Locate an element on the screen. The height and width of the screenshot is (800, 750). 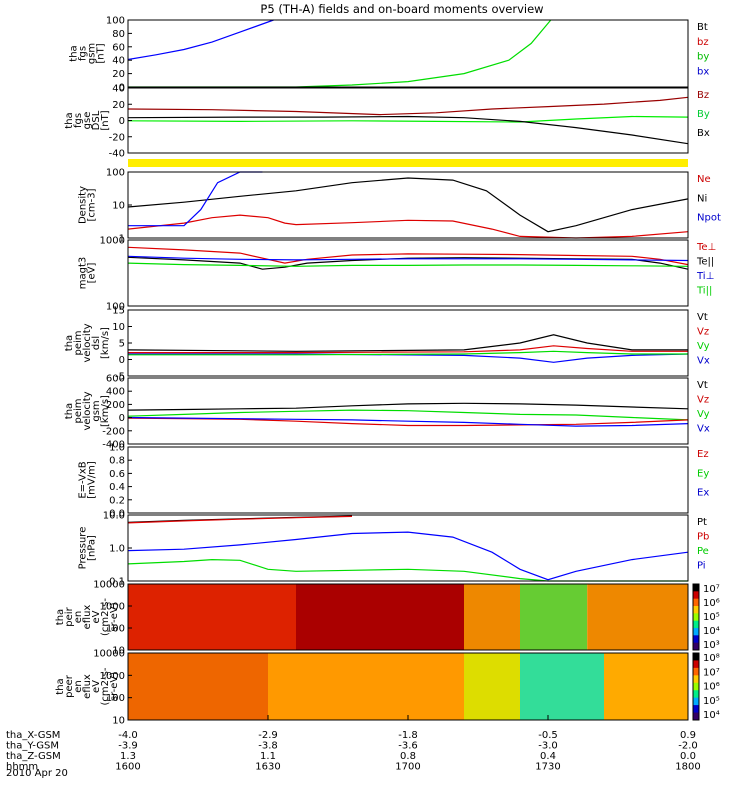
y-tick-label: -5 is located at coordinates (120, 377).